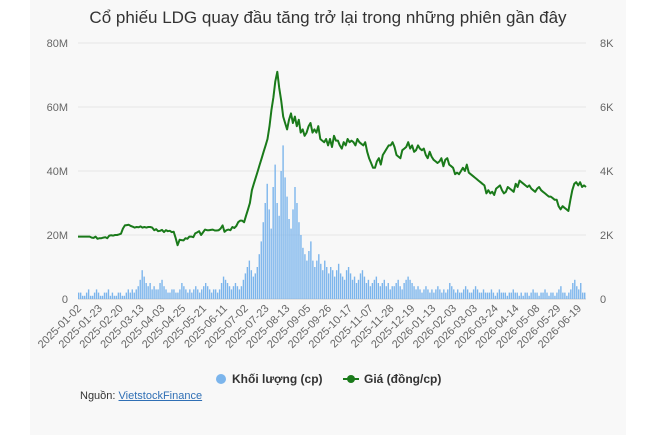  Describe the element at coordinates (607, 236) in the screenshot. I see `y-right-tick-label: 2K` at that location.